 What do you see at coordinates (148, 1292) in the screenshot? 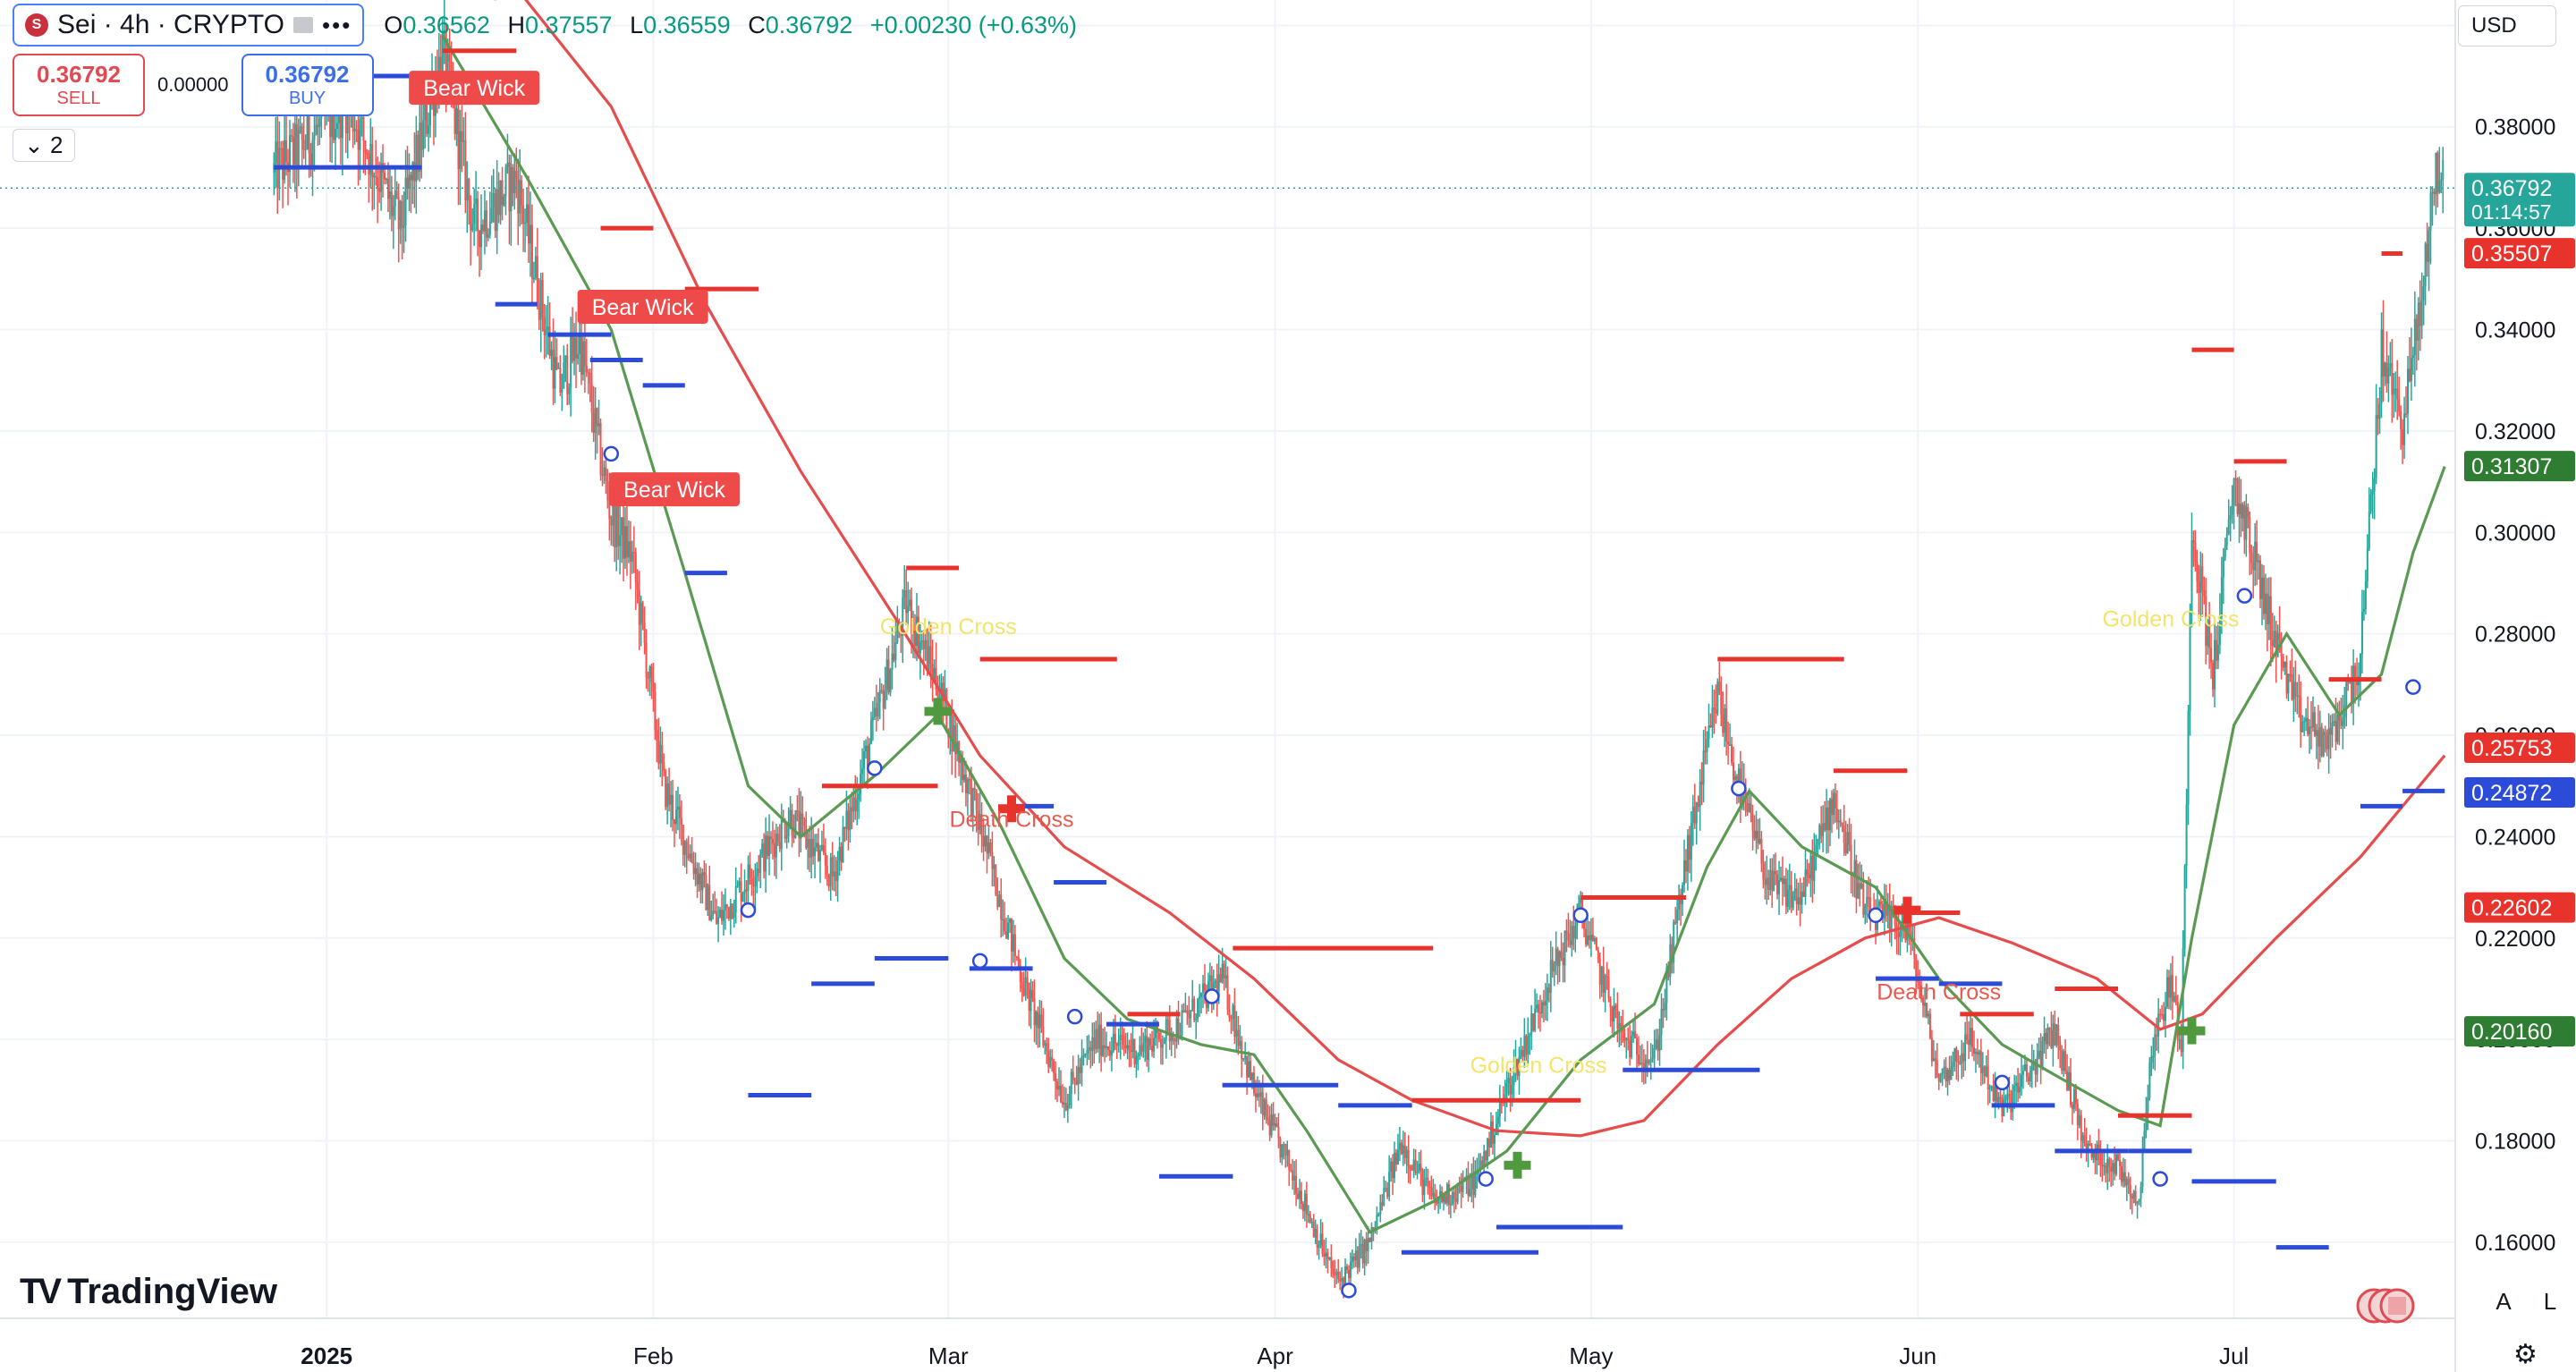
I see `tradingview-logo: TV TradingView` at bounding box center [148, 1292].